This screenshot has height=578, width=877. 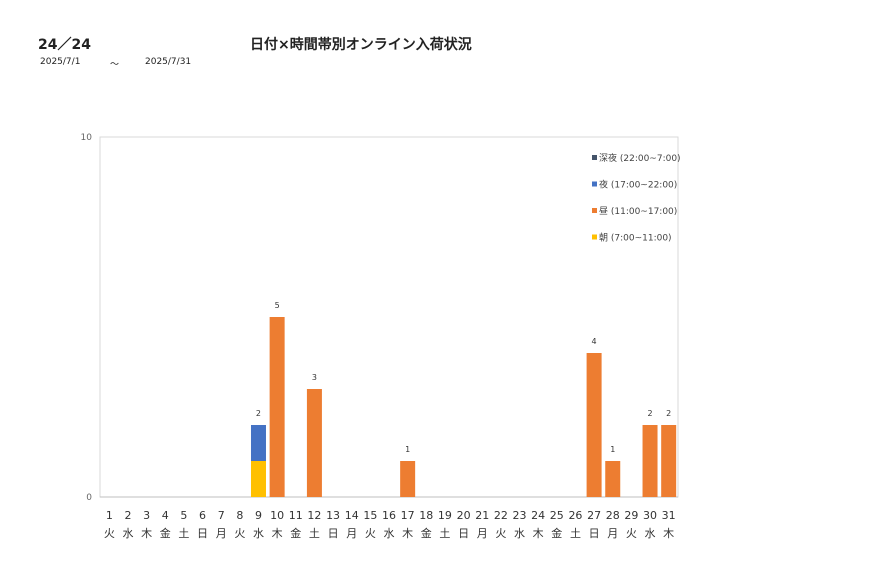 What do you see at coordinates (146, 515) in the screenshot?
I see `x-tick-label: 3` at bounding box center [146, 515].